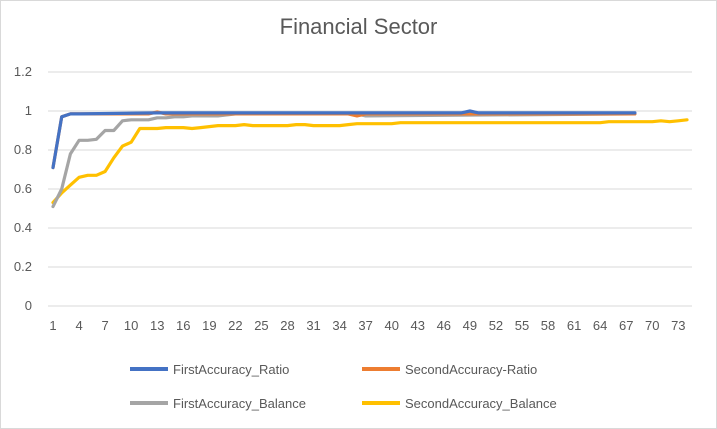  I want to click on x-tick-label: 19, so click(209, 325).